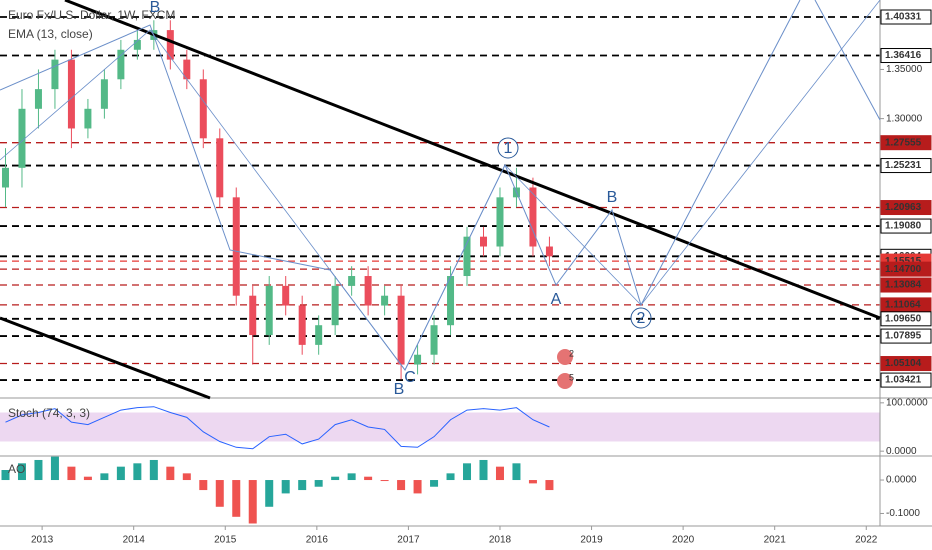 The height and width of the screenshot is (550, 932). Describe the element at coordinates (410, 377) in the screenshot. I see `wave-label: C` at that location.